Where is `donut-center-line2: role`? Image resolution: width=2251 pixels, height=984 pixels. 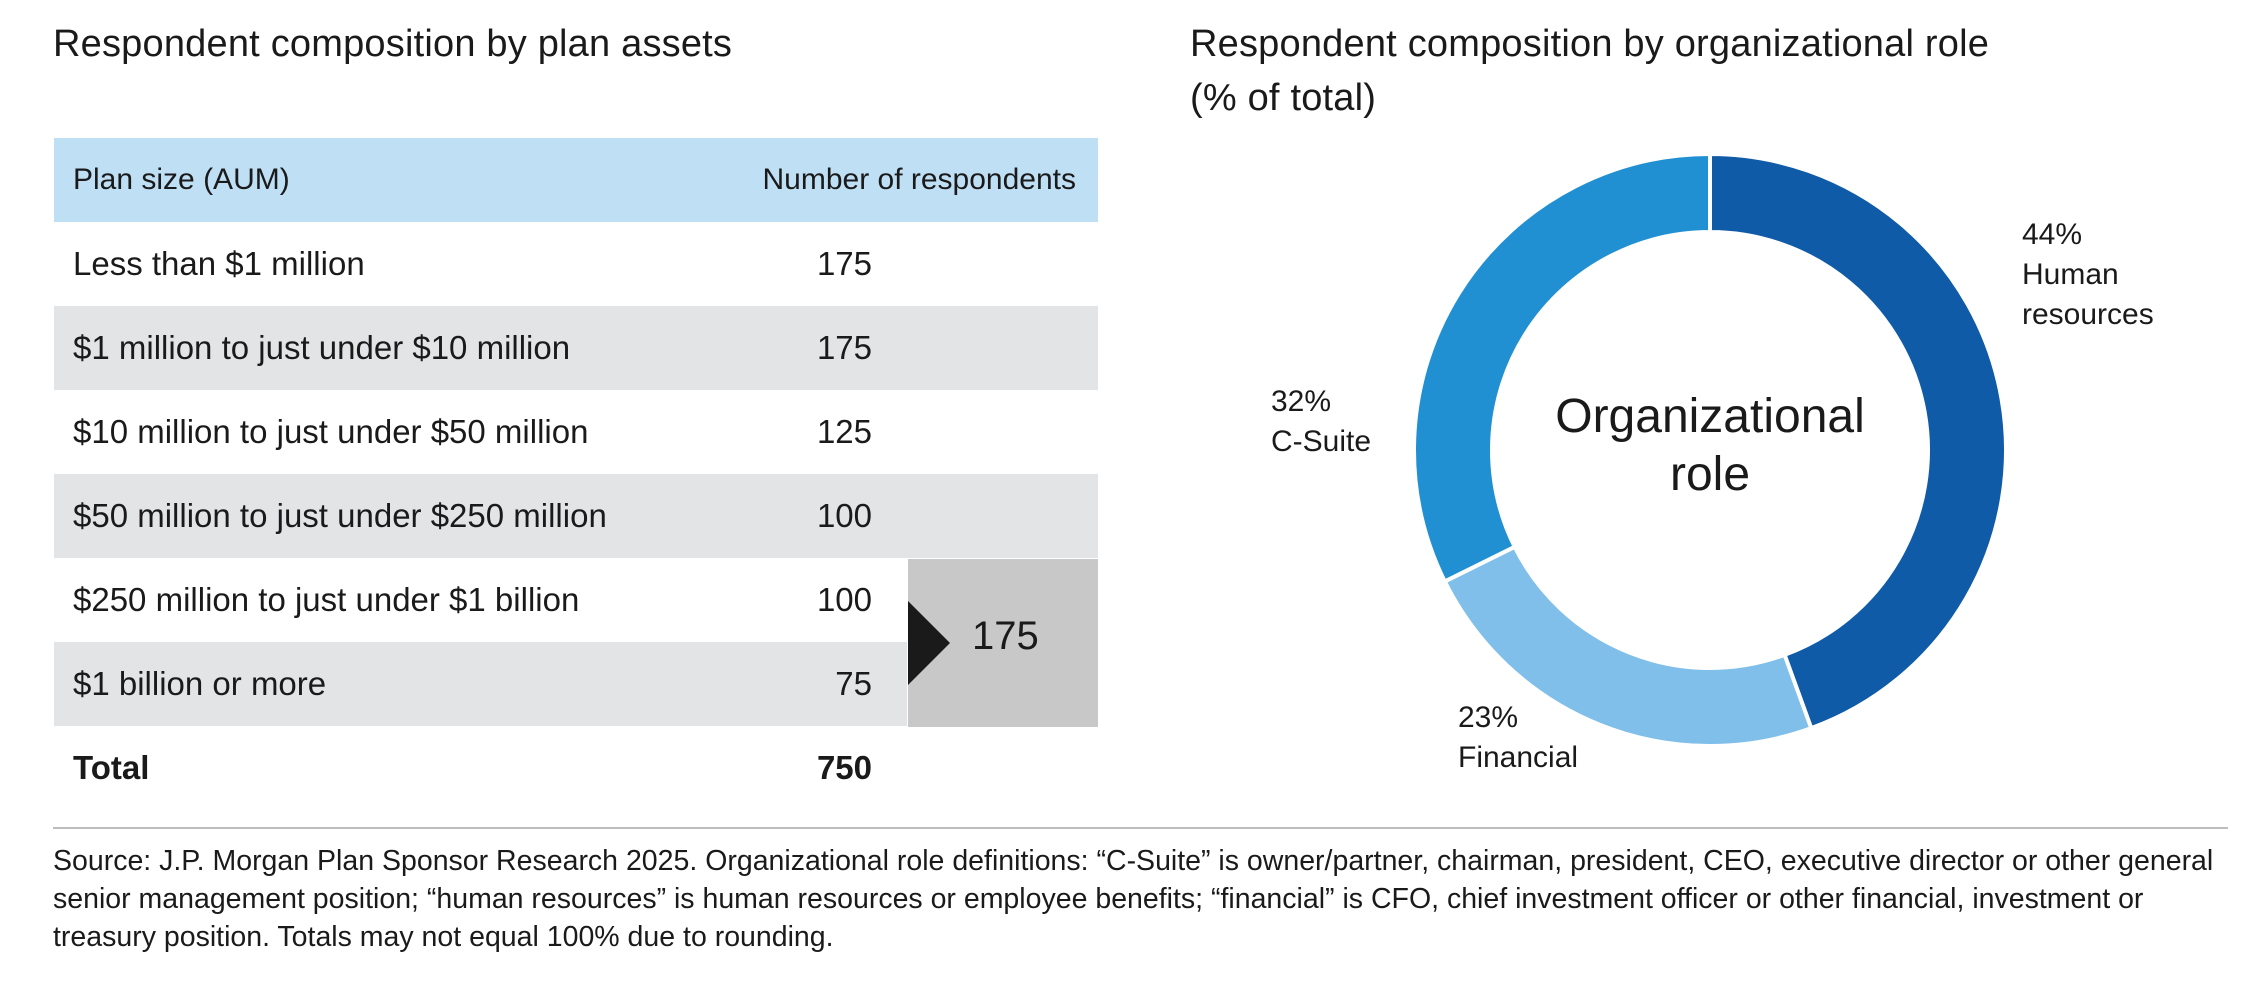
donut-center-line2: role is located at coordinates (1710, 474).